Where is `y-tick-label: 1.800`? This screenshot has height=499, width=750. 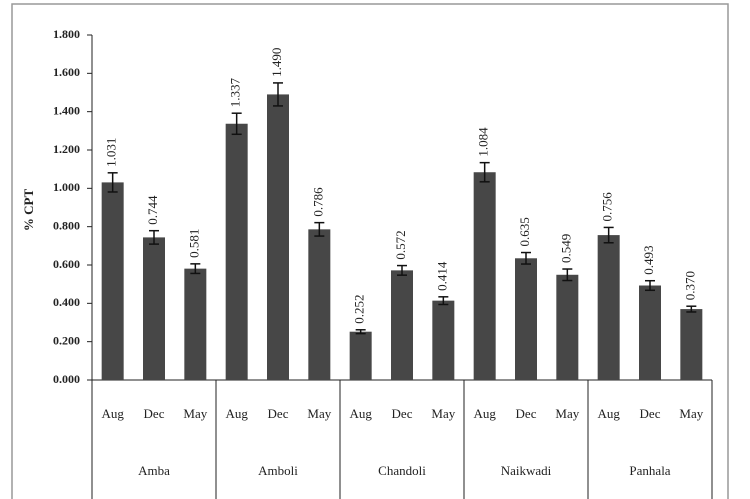 y-tick-label: 1.800 is located at coordinates (66, 34).